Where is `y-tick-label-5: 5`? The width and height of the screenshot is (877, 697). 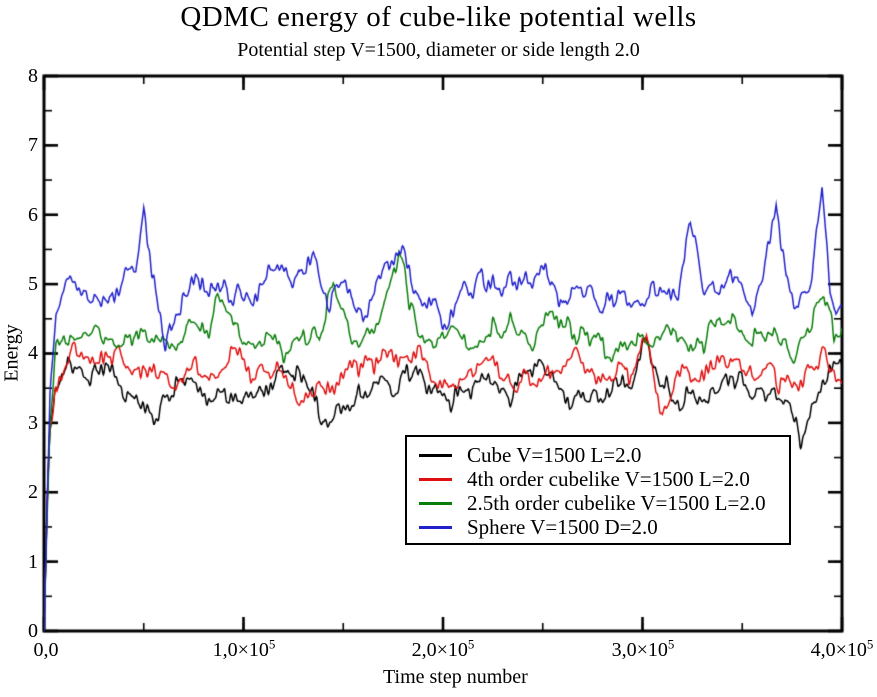 y-tick-label-5: 5 is located at coordinates (33, 284).